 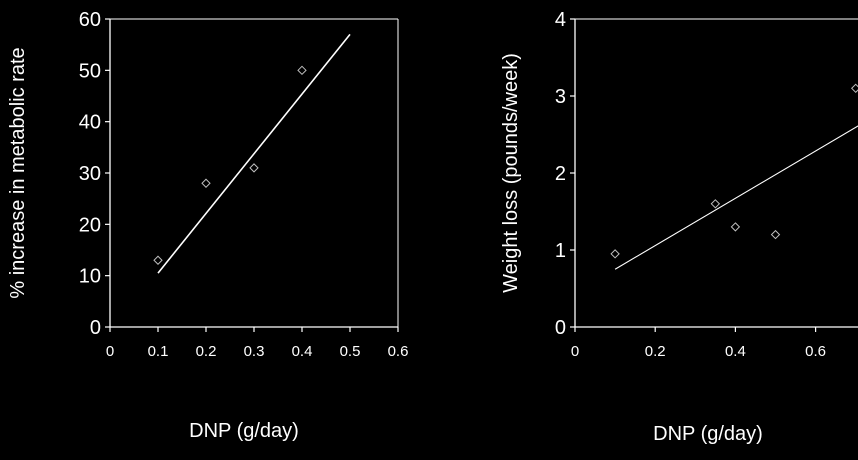 I want to click on y-tick-label: 4, so click(x=560, y=20).